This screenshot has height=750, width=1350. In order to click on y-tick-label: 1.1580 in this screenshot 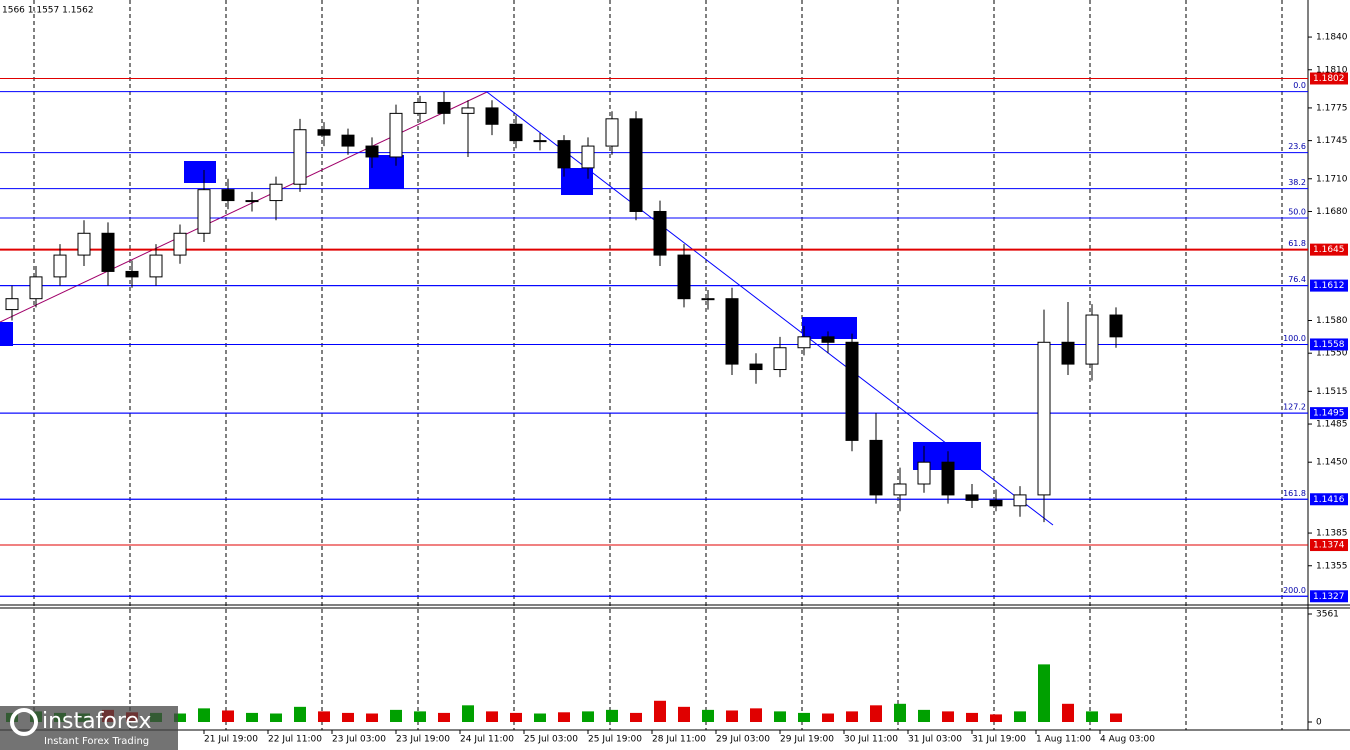, I will do `click(1332, 321)`.